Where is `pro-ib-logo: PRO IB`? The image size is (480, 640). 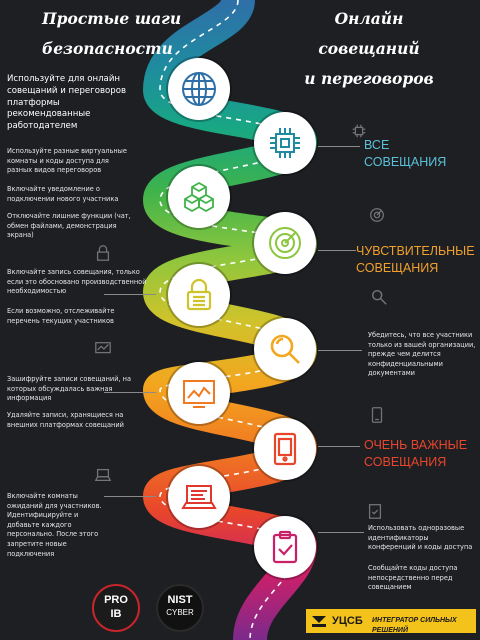 pro-ib-logo: PRO IB is located at coordinates (116, 608).